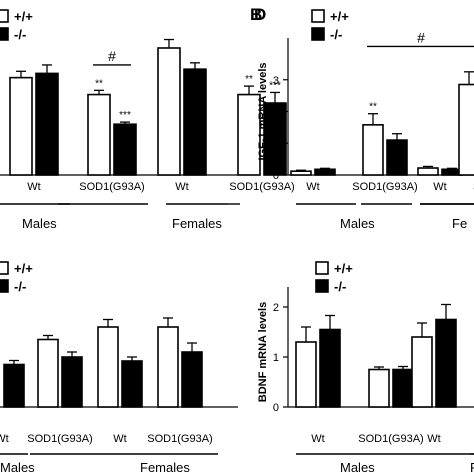 The image size is (474, 474). What do you see at coordinates (339, 16) in the screenshot?
I see `panel2-legend-label: +/+` at bounding box center [339, 16].